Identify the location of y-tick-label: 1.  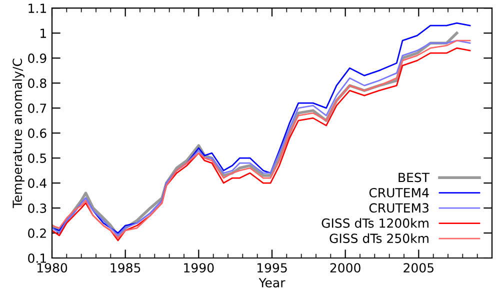
(43, 33).